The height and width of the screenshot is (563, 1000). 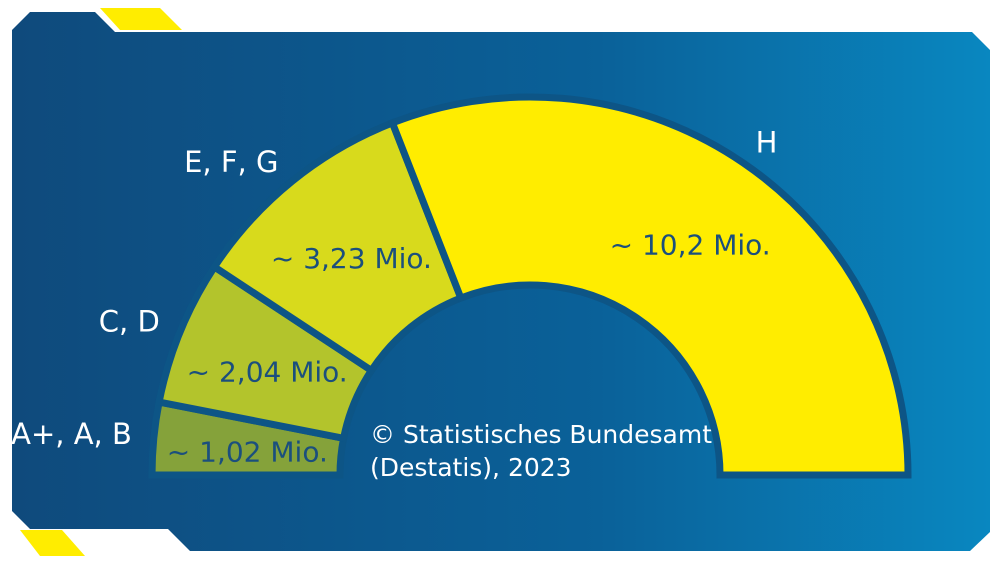 What do you see at coordinates (247, 451) in the screenshot?
I see `value-label: ~ 1,02 Mio.` at bounding box center [247, 451].